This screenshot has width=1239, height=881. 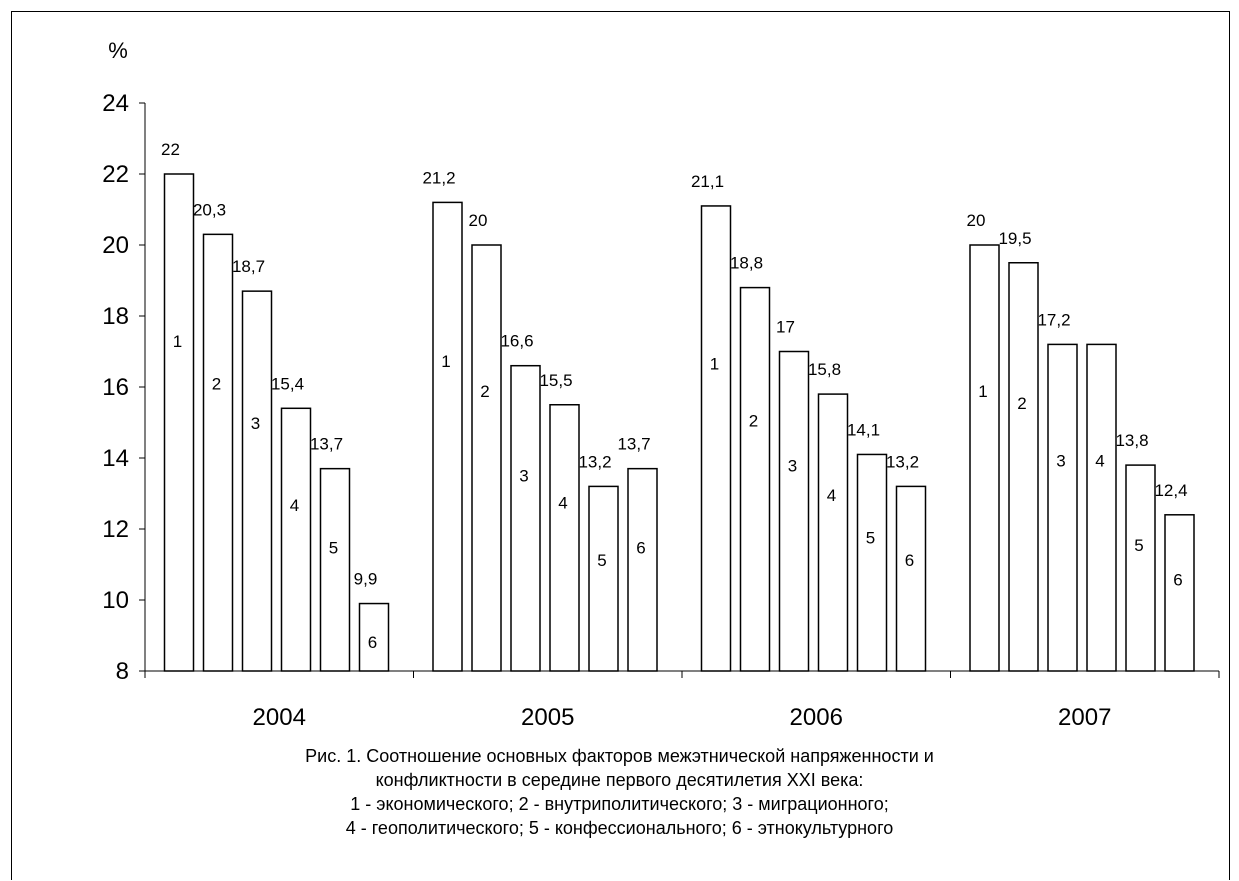 What do you see at coordinates (555, 380) in the screenshot?
I see `bar-value-label: 15,5` at bounding box center [555, 380].